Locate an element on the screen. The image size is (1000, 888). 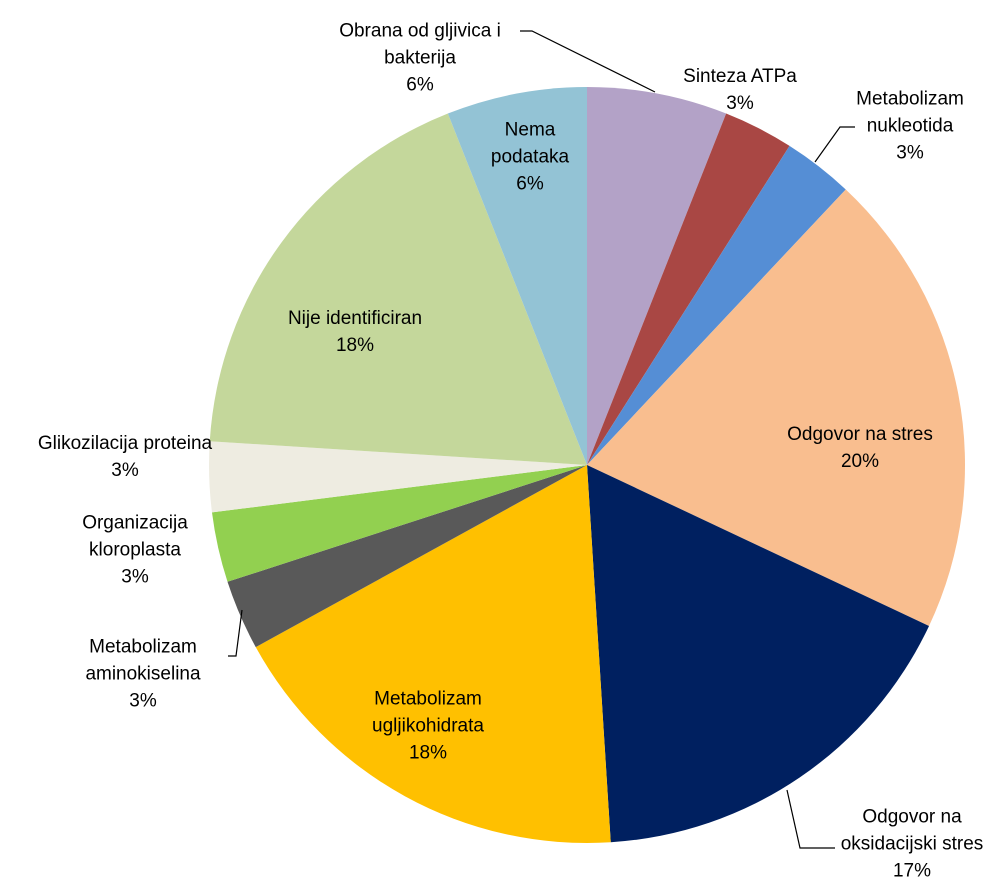
slice-label: Organizacija kloroplasta 3% is located at coordinates (135, 550).